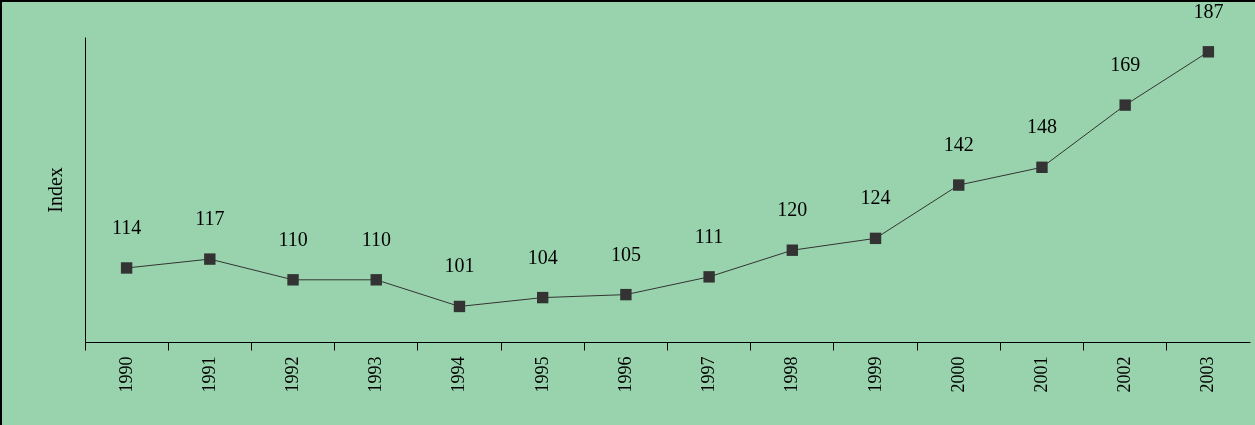 The height and width of the screenshot is (425, 1255). What do you see at coordinates (458, 374) in the screenshot?
I see `x-tick-label: 1994` at bounding box center [458, 374].